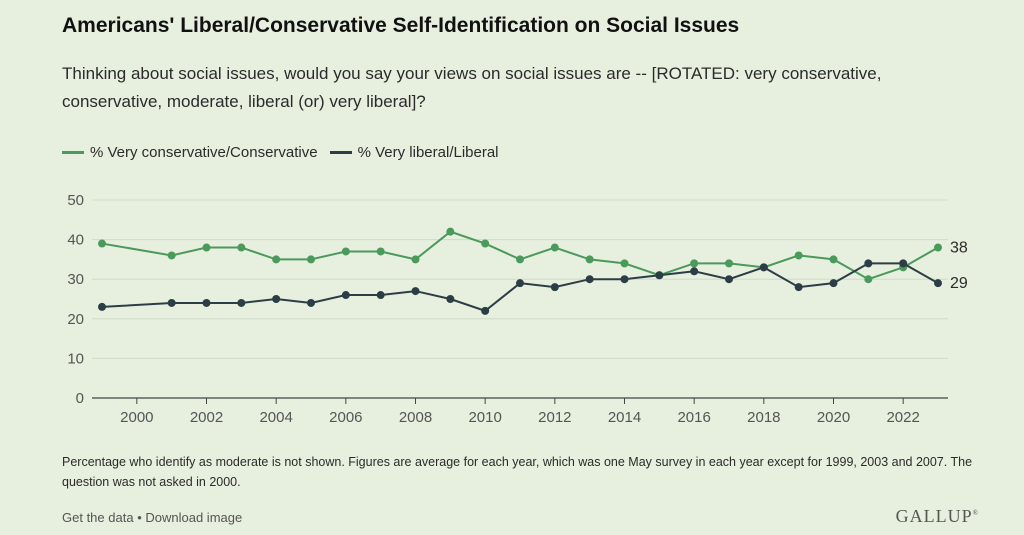 Image resolution: width=1024 pixels, height=535 pixels. I want to click on y-tick-label-30: 30, so click(75, 279).